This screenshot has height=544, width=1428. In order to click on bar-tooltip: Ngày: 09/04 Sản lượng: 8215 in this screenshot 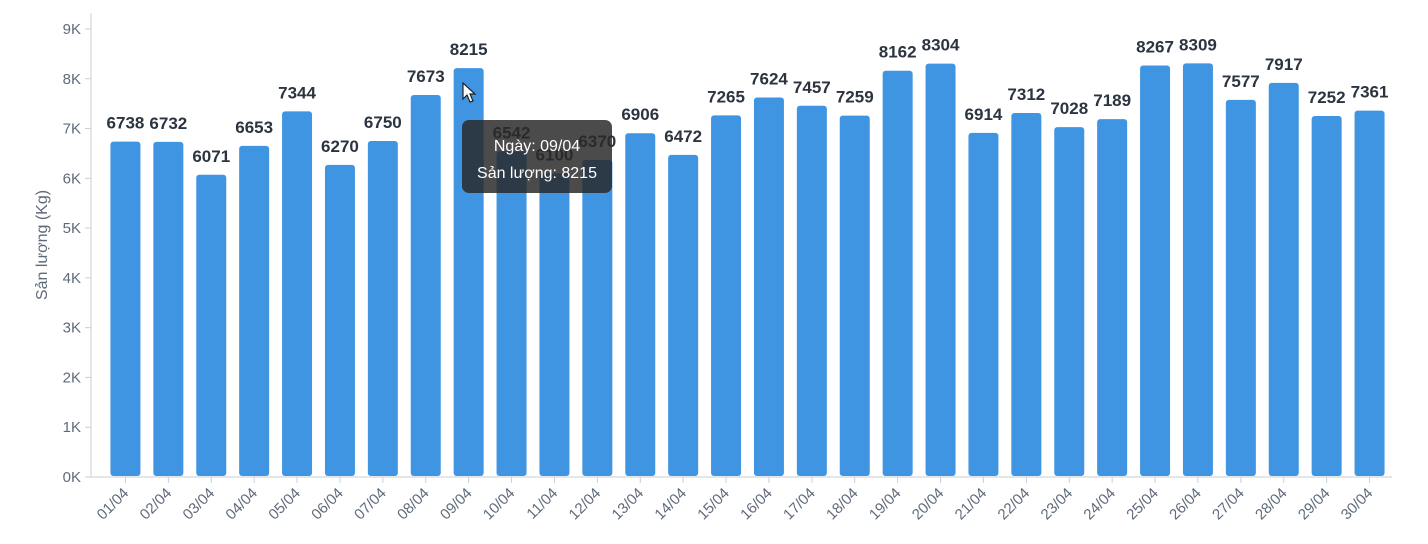, I will do `click(537, 156)`.